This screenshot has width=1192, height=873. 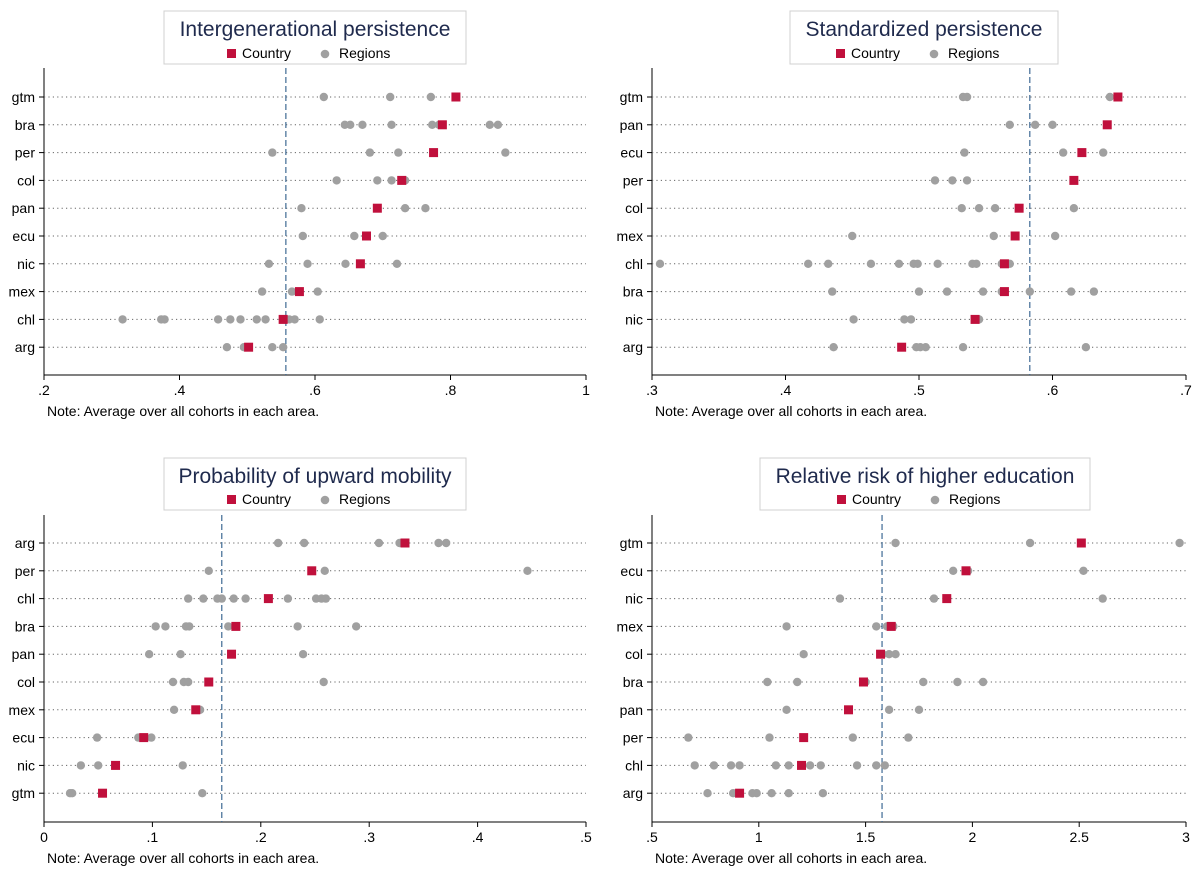 I want to click on x-tick-label: .4, so click(x=180, y=390).